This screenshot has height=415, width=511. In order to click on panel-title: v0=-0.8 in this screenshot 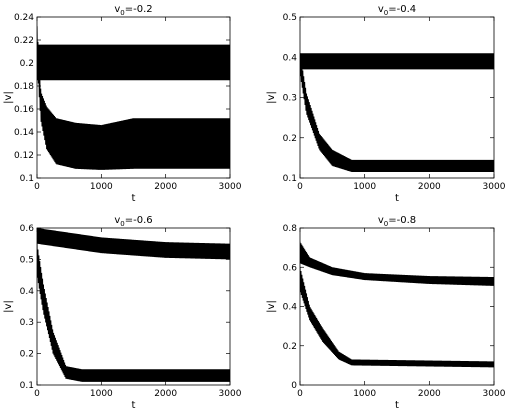, I will do `click(397, 221)`.